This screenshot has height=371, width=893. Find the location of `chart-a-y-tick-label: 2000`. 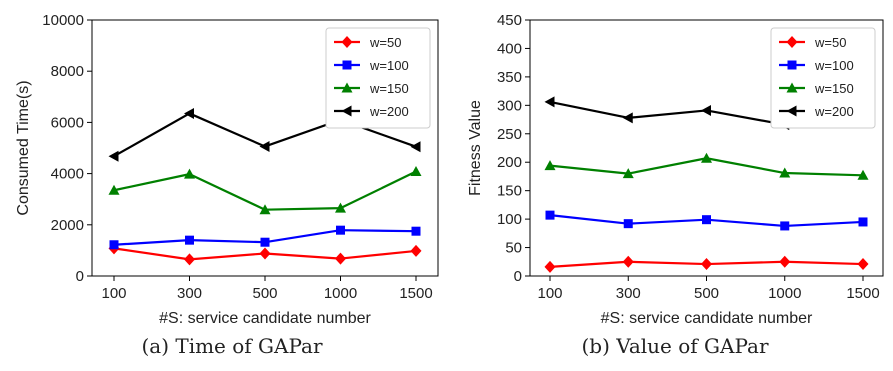

chart-a-y-tick-label: 2000 is located at coordinates (67, 225).